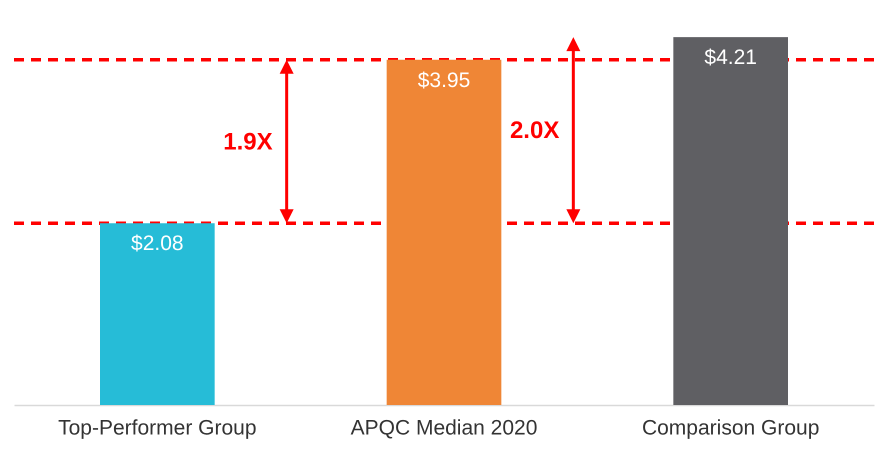 Image resolution: width=885 pixels, height=460 pixels. I want to click on x-tick-label: Comparison Group, so click(731, 428).